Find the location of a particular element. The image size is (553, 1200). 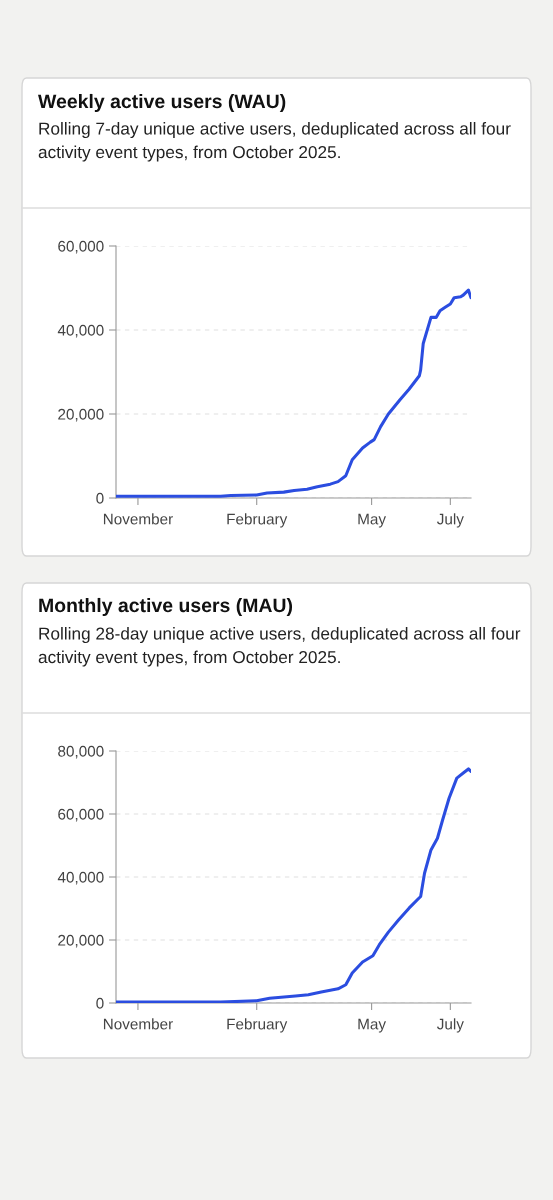

chart-subtitle: Rolling 28-day unique active users, deduplicated across all four activity event types, from October 2025. is located at coordinates (279, 647).